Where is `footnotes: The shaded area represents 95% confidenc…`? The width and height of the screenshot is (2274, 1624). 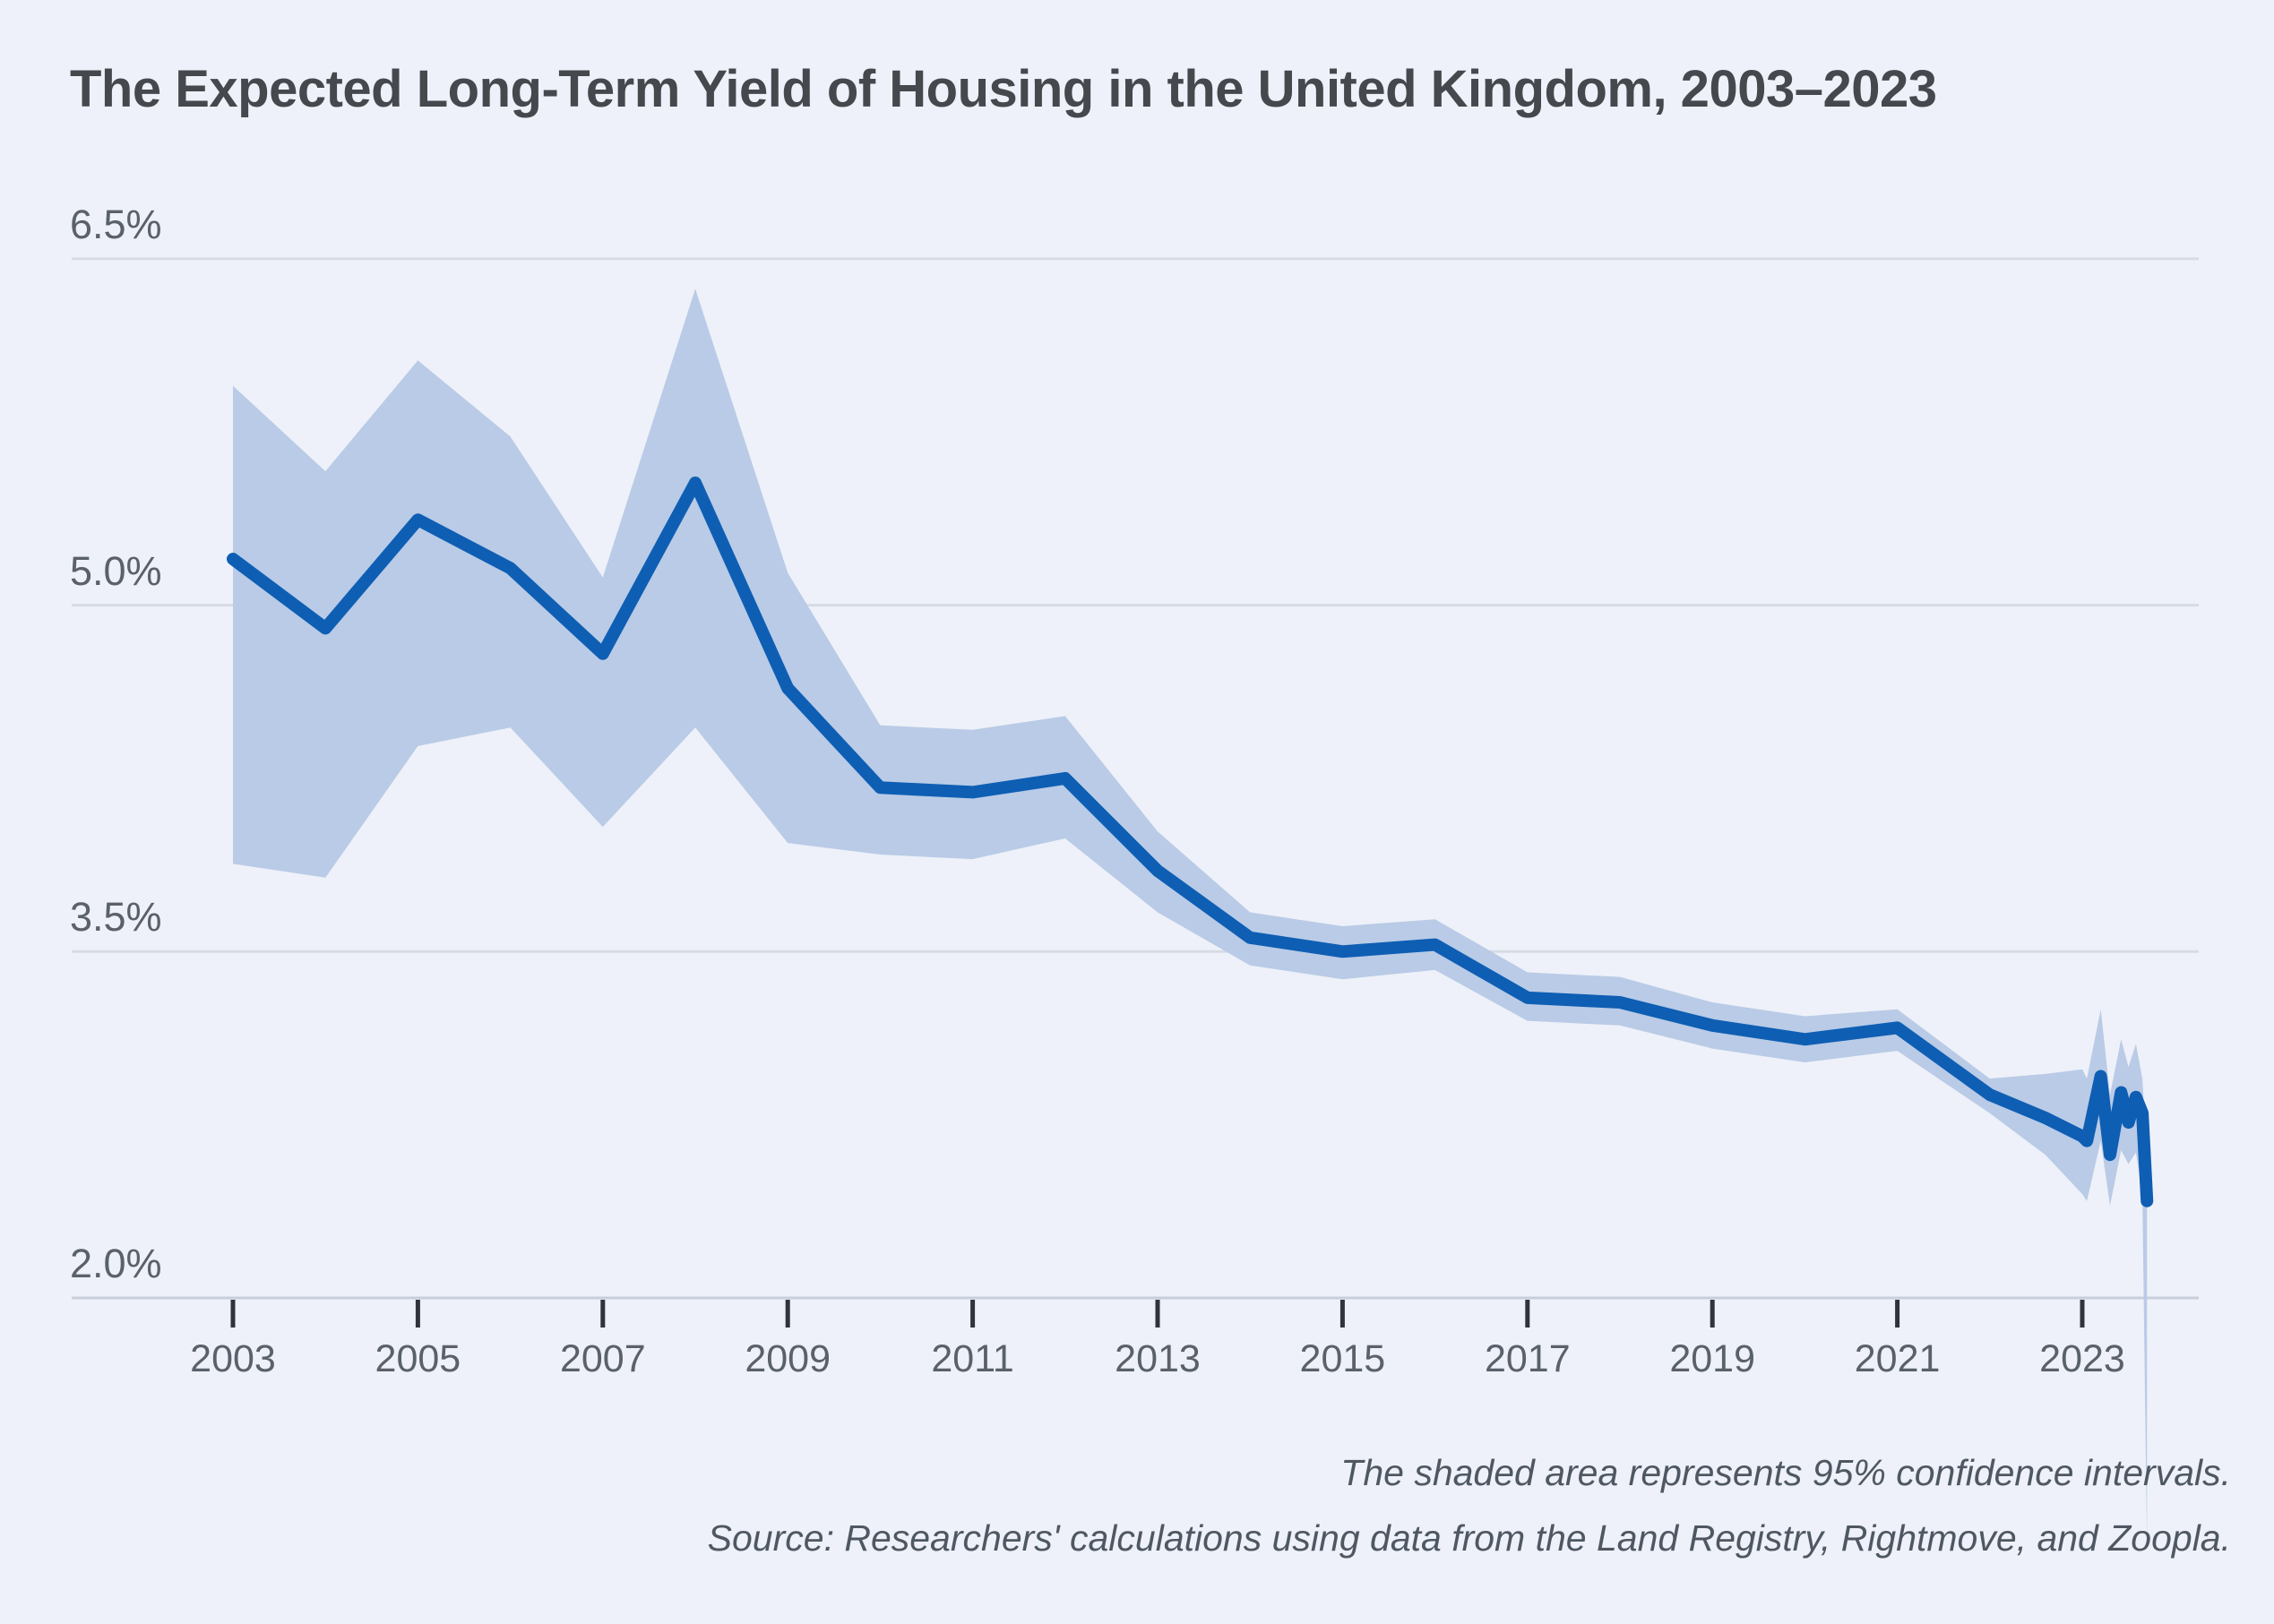 footnotes: The shaded area represents 95% confidenc… is located at coordinates (1469, 1505).